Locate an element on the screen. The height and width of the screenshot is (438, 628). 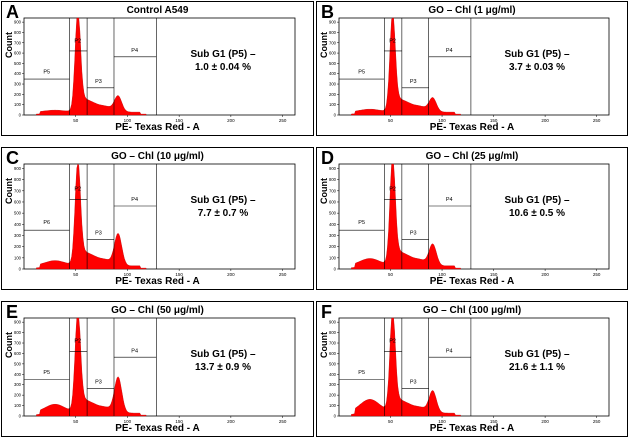
panel-letter: B is located at coordinates (327, 12).